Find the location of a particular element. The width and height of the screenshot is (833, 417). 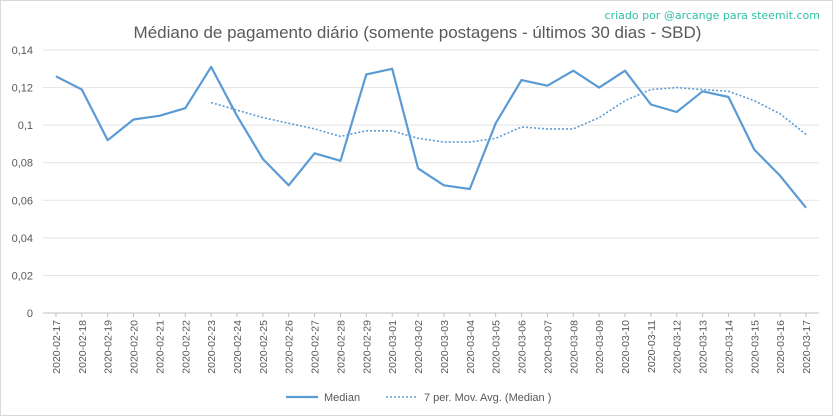

x-tick-label: 2020-03-15 is located at coordinates (755, 347).